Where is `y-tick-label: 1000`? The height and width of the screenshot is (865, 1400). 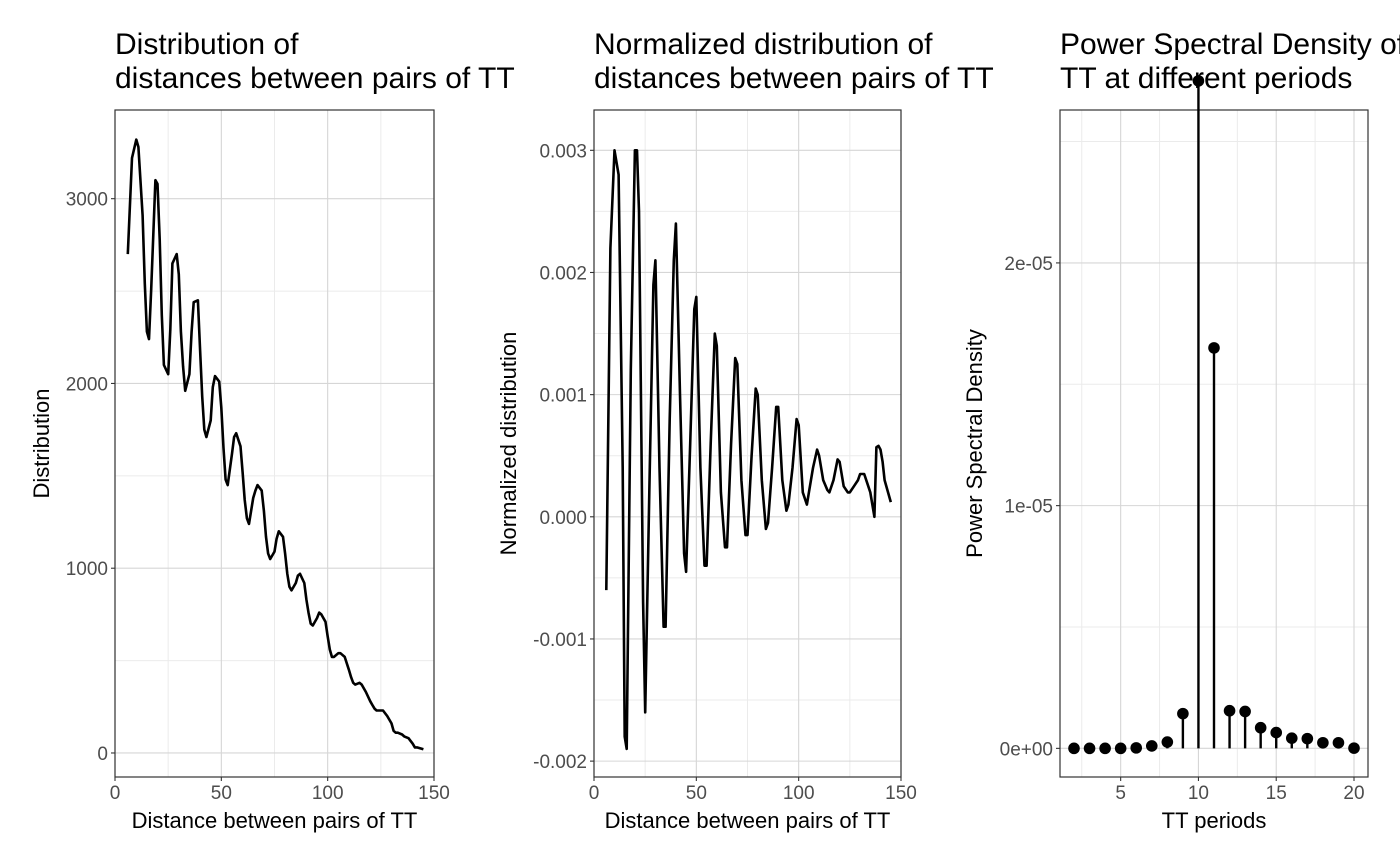 y-tick-label: 1000 is located at coordinates (87, 569).